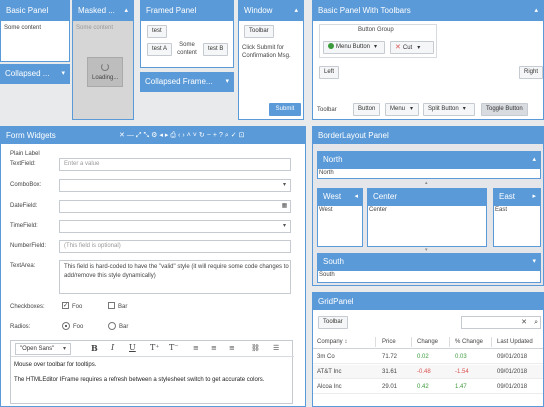  Describe the element at coordinates (167, 135) in the screenshot. I see `next-icon: ▸` at that location.